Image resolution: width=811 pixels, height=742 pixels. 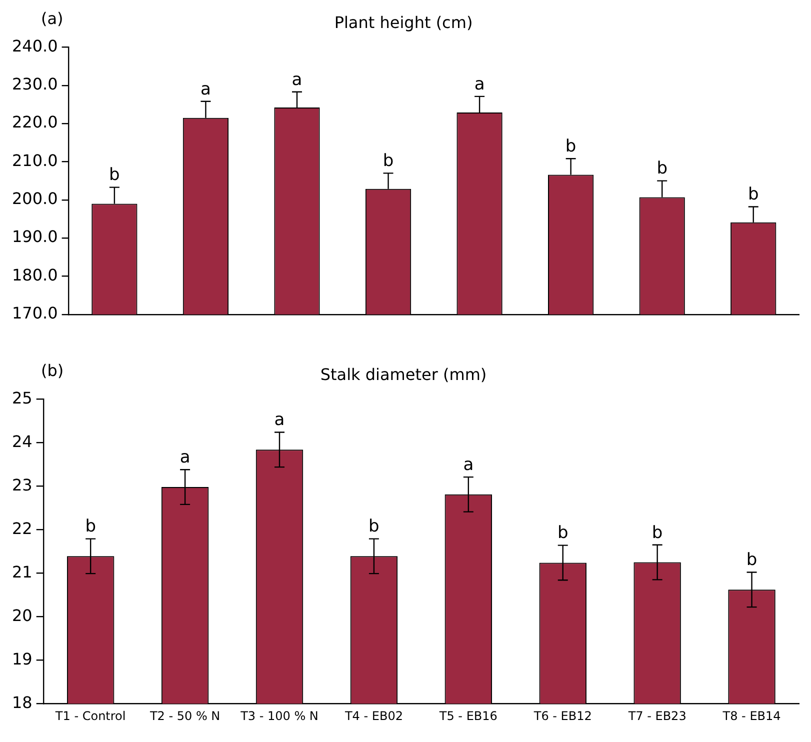 What do you see at coordinates (35, 313) in the screenshot?
I see `y-tick-label: 170.0` at bounding box center [35, 313].